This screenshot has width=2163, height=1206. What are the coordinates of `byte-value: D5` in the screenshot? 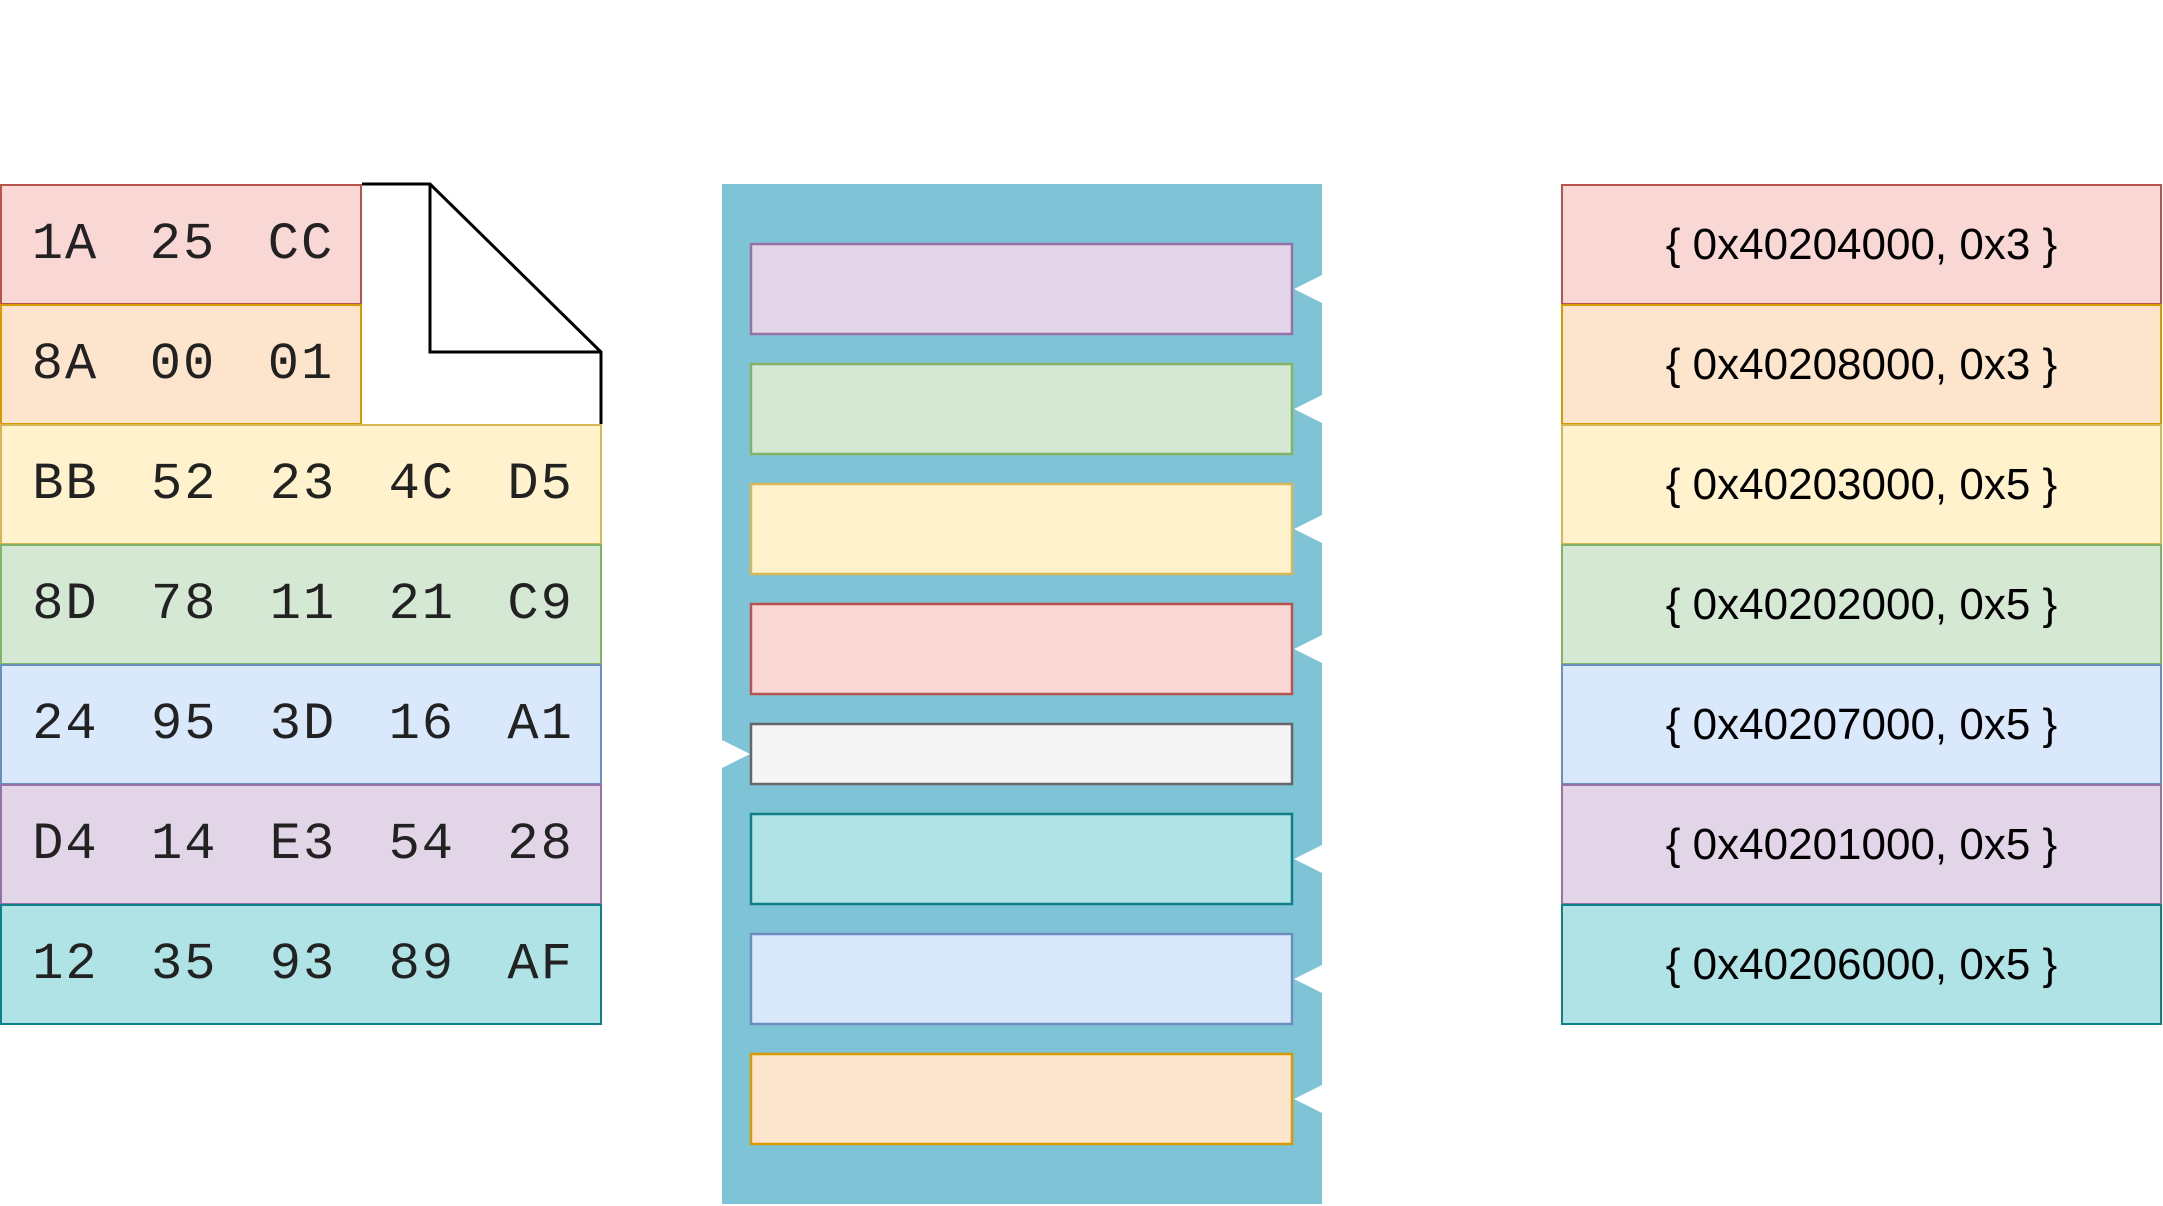 It's located at (540, 484).